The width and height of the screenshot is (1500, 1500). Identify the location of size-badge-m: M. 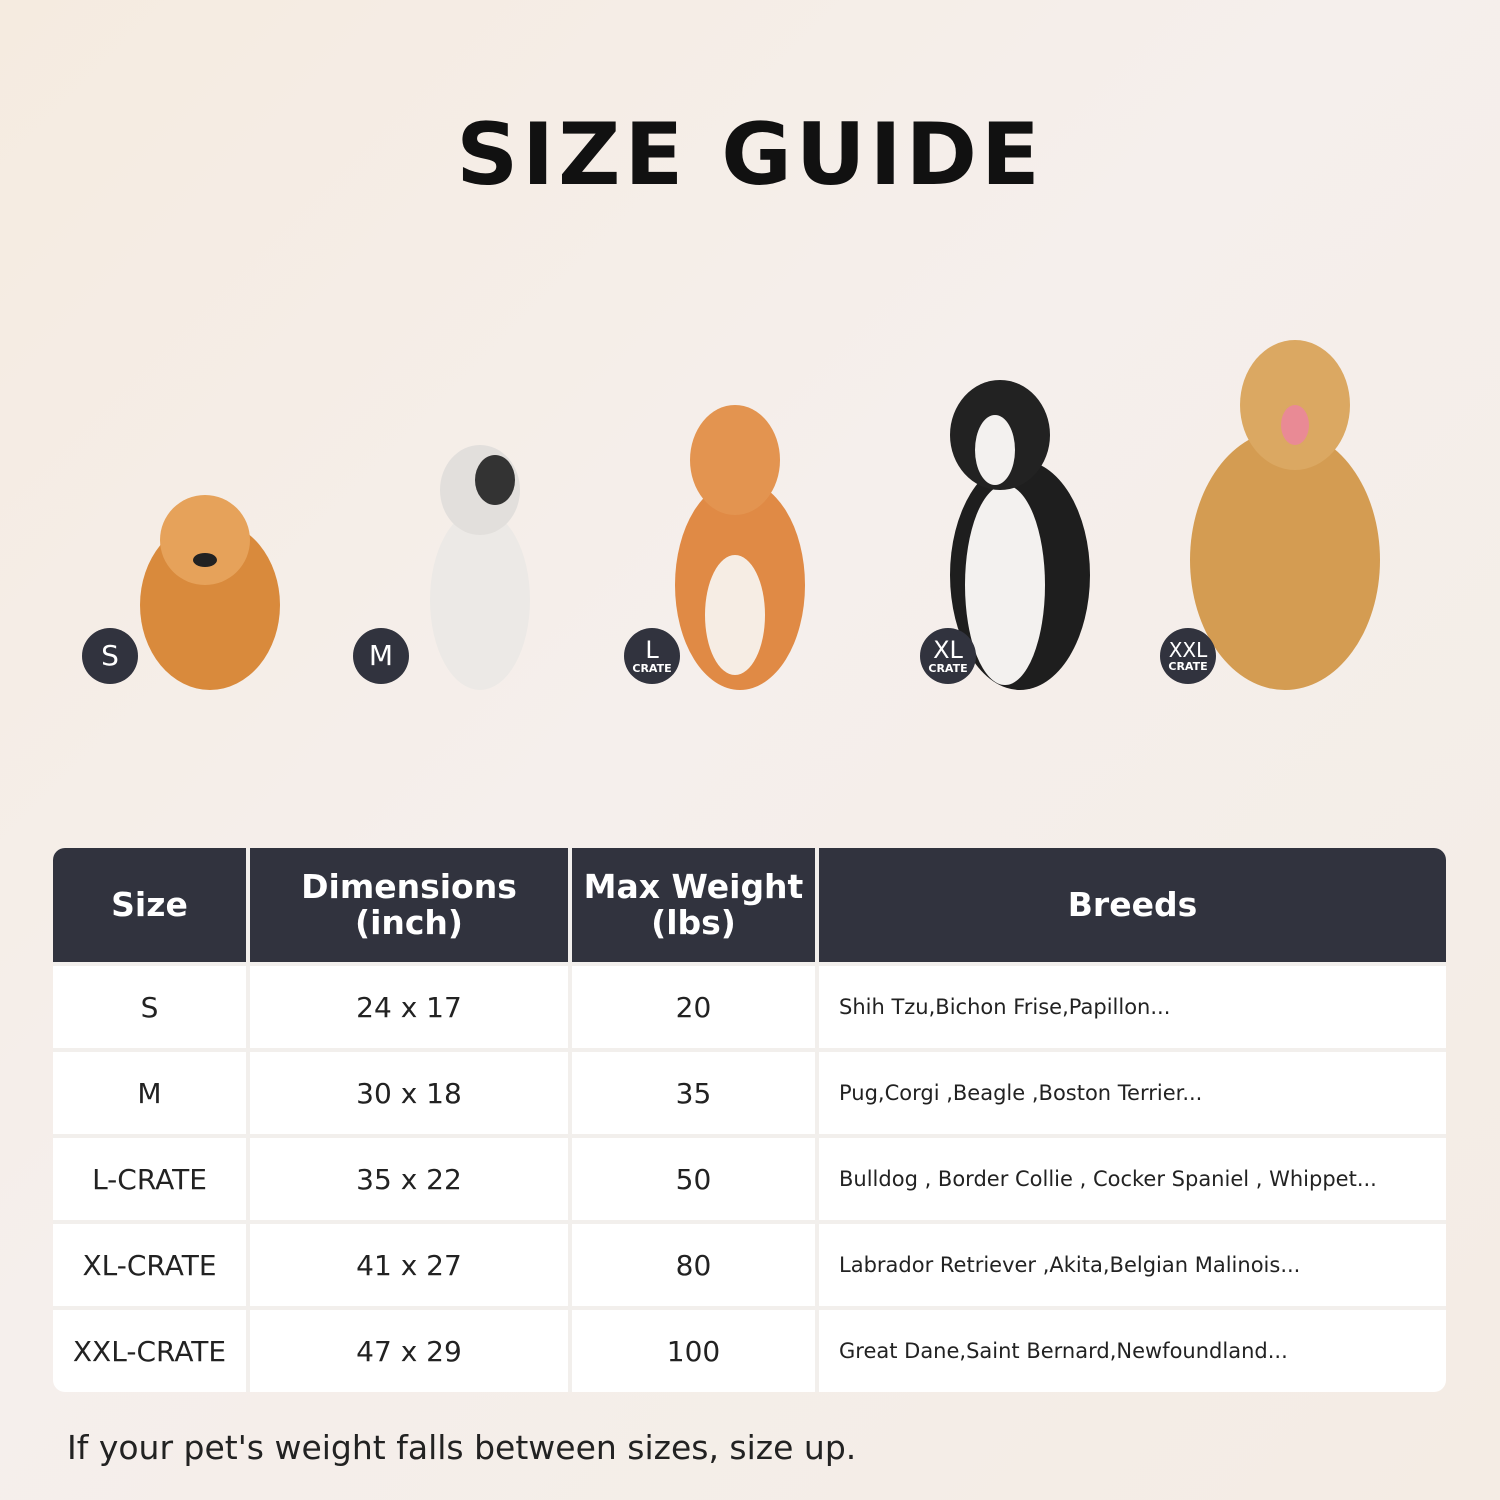
(381, 656).